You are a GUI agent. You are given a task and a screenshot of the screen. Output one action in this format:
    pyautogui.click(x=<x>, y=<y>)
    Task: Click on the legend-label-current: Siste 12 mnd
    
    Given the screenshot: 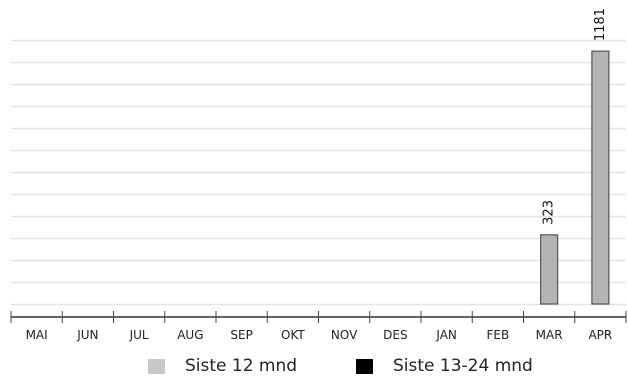 What is the action you would take?
    pyautogui.click(x=241, y=366)
    